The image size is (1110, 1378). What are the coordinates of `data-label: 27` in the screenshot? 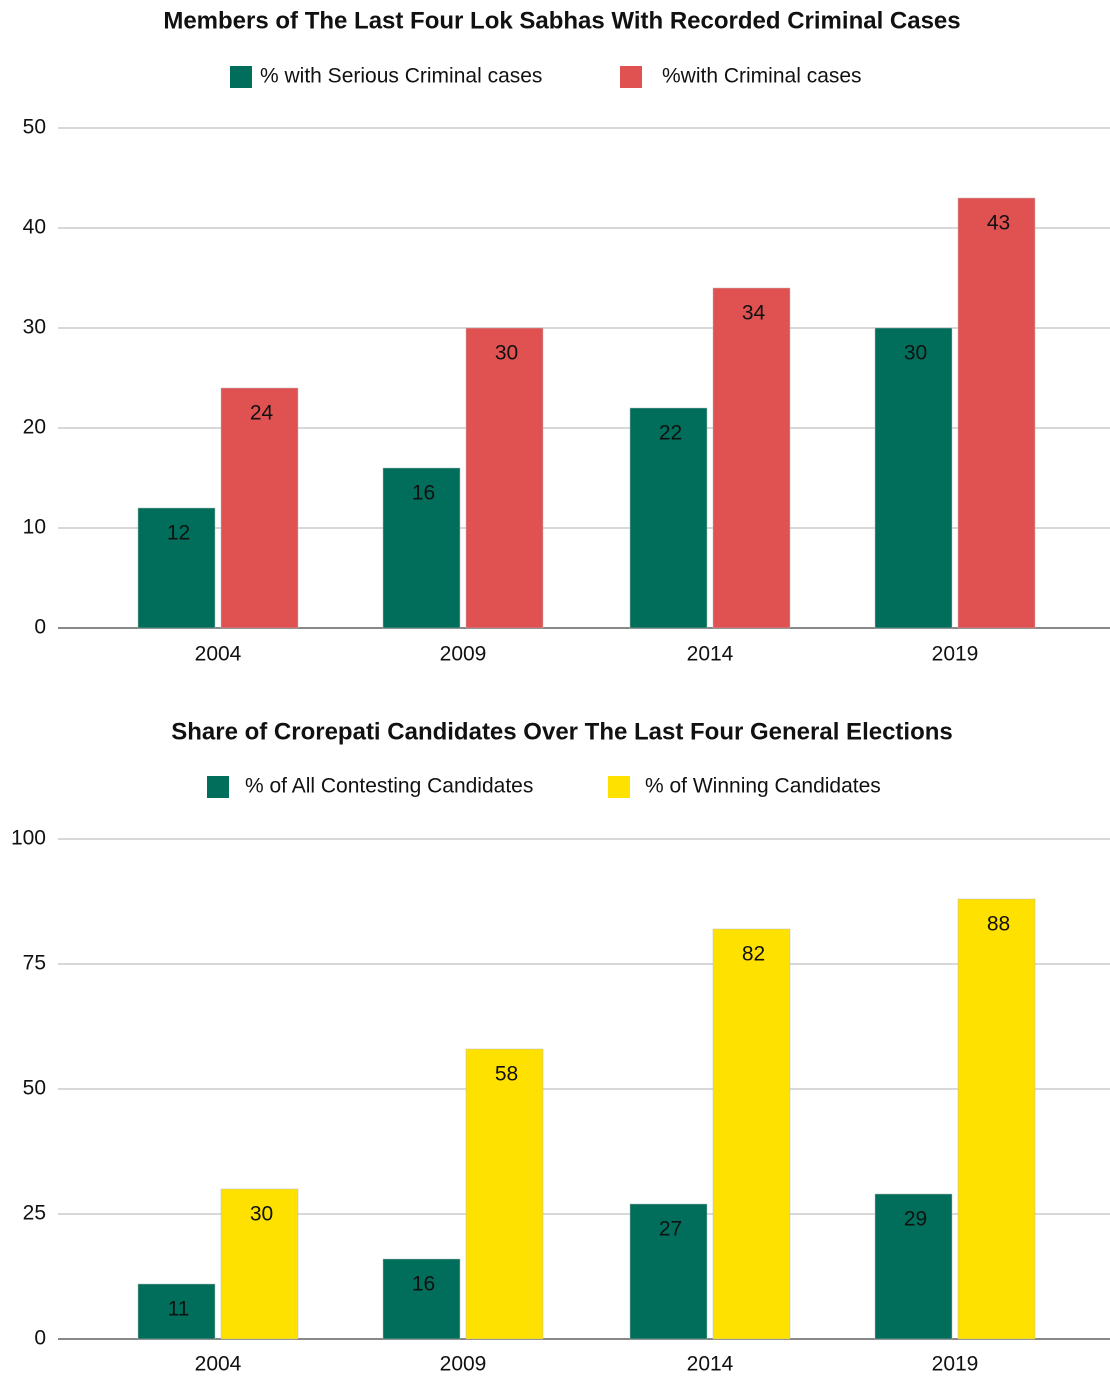 It's located at (670, 1229).